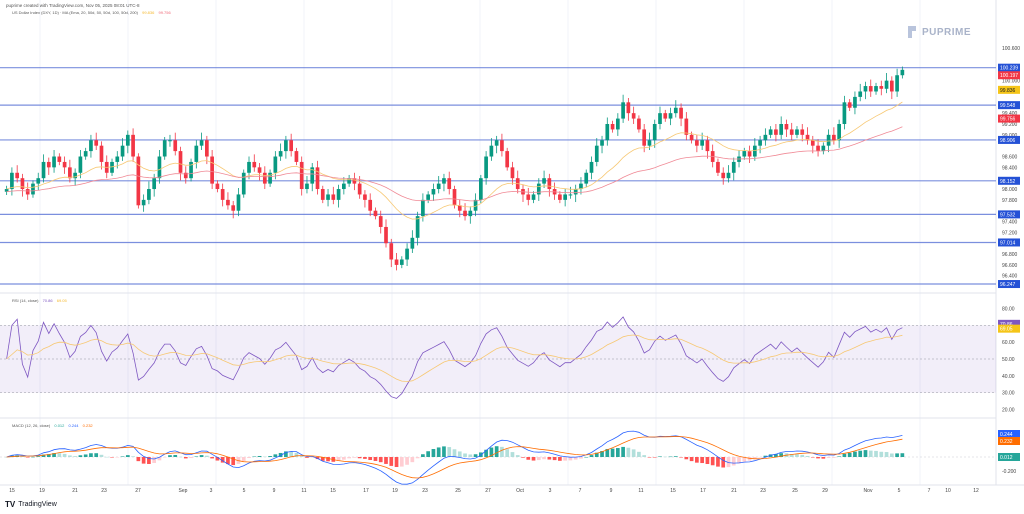 The image size is (1024, 514). I want to click on tradingview-brand: TV TradingView, so click(31, 504).